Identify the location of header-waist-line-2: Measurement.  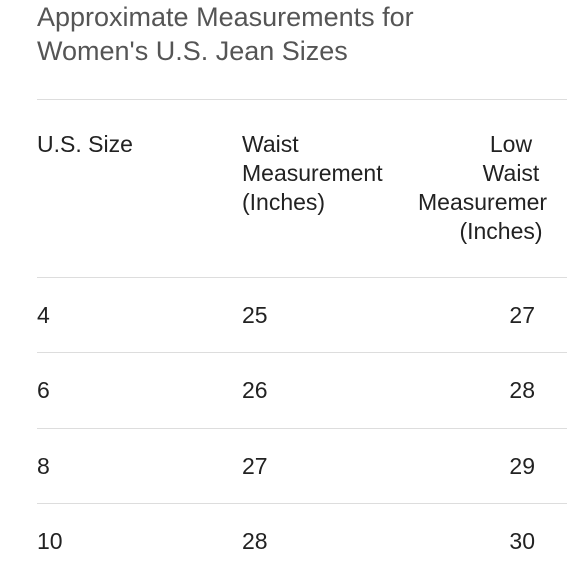
(312, 173).